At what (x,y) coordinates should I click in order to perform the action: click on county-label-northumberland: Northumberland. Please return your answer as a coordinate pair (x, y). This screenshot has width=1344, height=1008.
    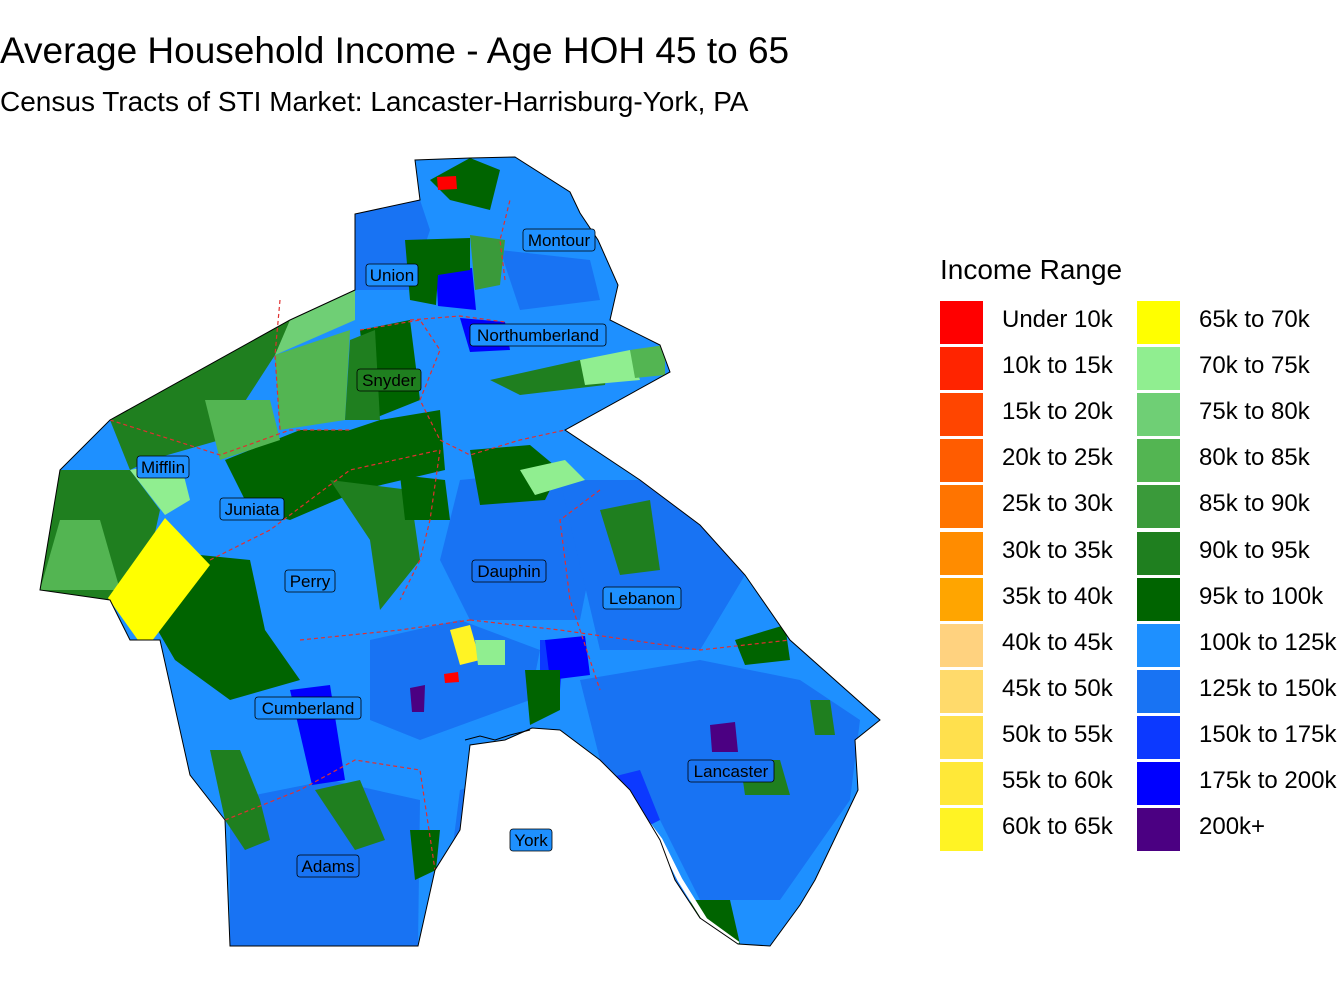
    Looking at the image, I should click on (538, 335).